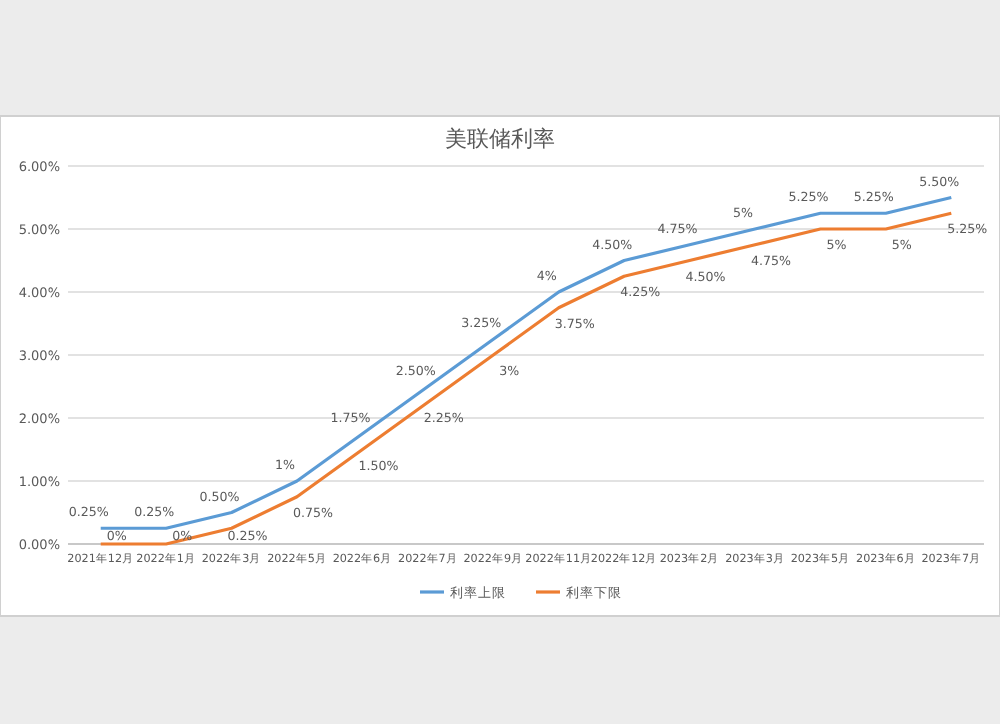 The image size is (1000, 724). What do you see at coordinates (500, 139) in the screenshot?
I see `chart-title: 美联储利率` at bounding box center [500, 139].